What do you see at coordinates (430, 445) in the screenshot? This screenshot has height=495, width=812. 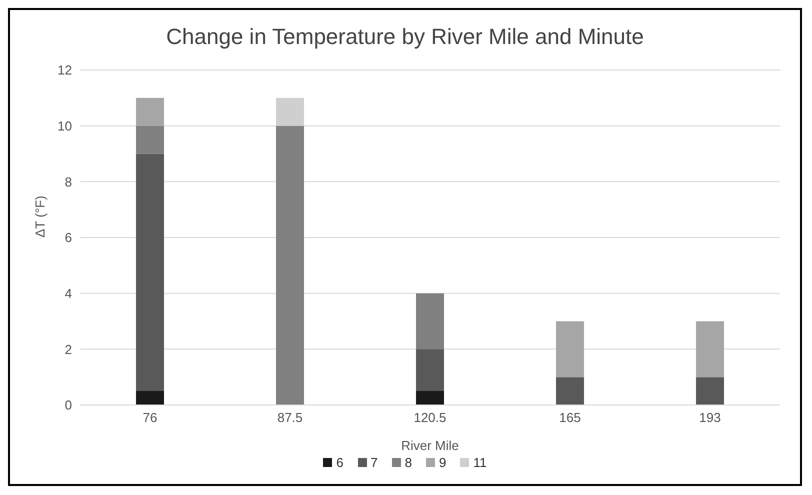 I see `x-axis-title: River Mile` at bounding box center [430, 445].